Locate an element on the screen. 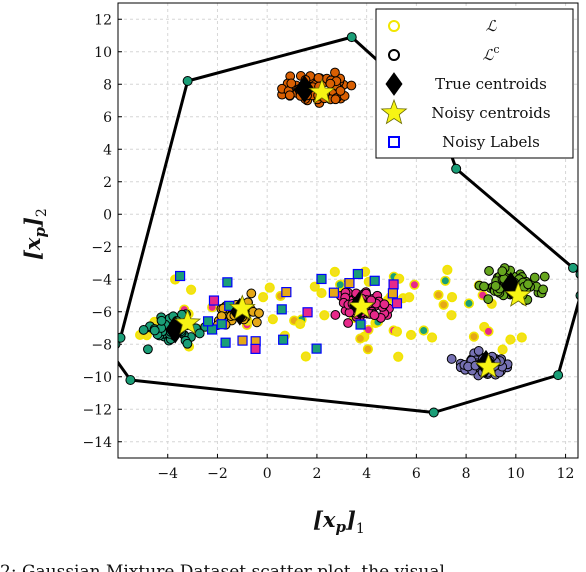  x-tick-label: 6 is located at coordinates (416, 474).